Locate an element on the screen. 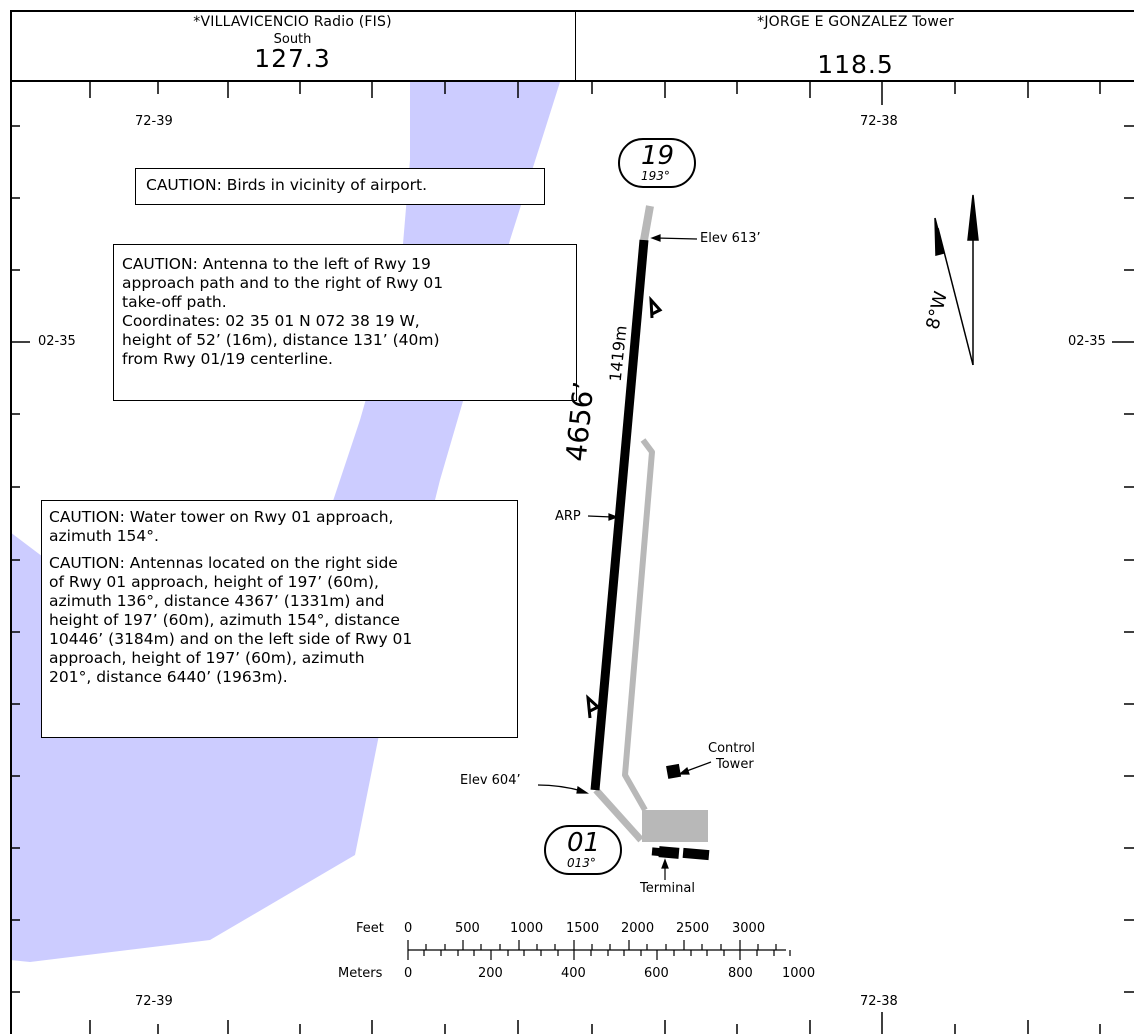  scale-meter-tick: 400 is located at coordinates (573, 973).